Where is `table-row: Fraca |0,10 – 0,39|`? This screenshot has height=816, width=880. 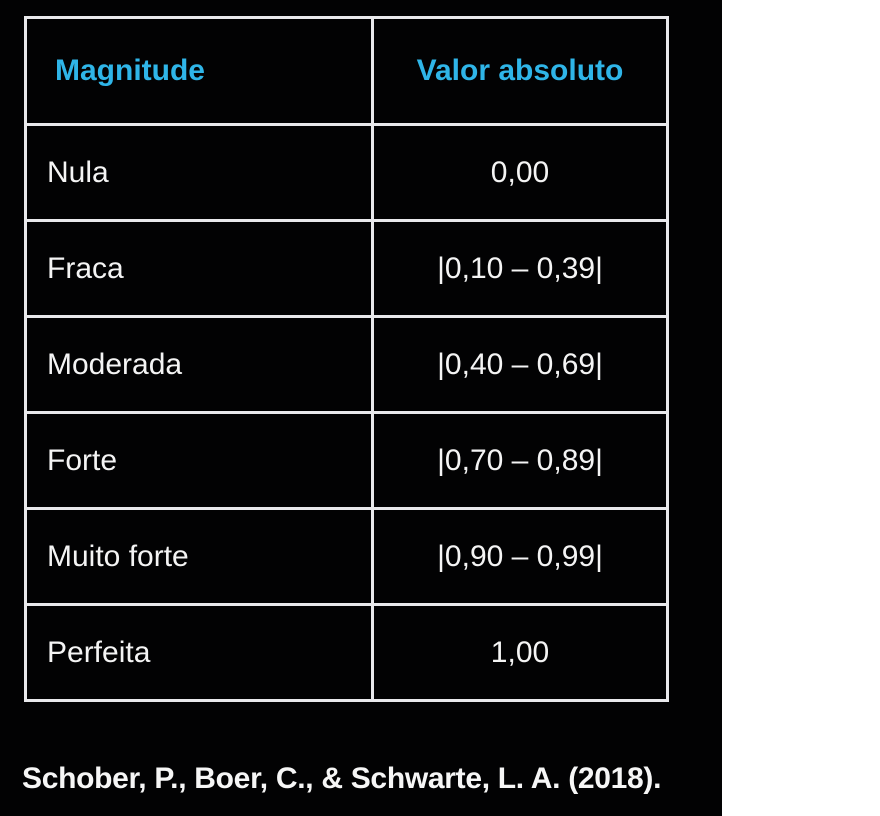
table-row: Fraca |0,10 – 0,39| is located at coordinates (346, 268).